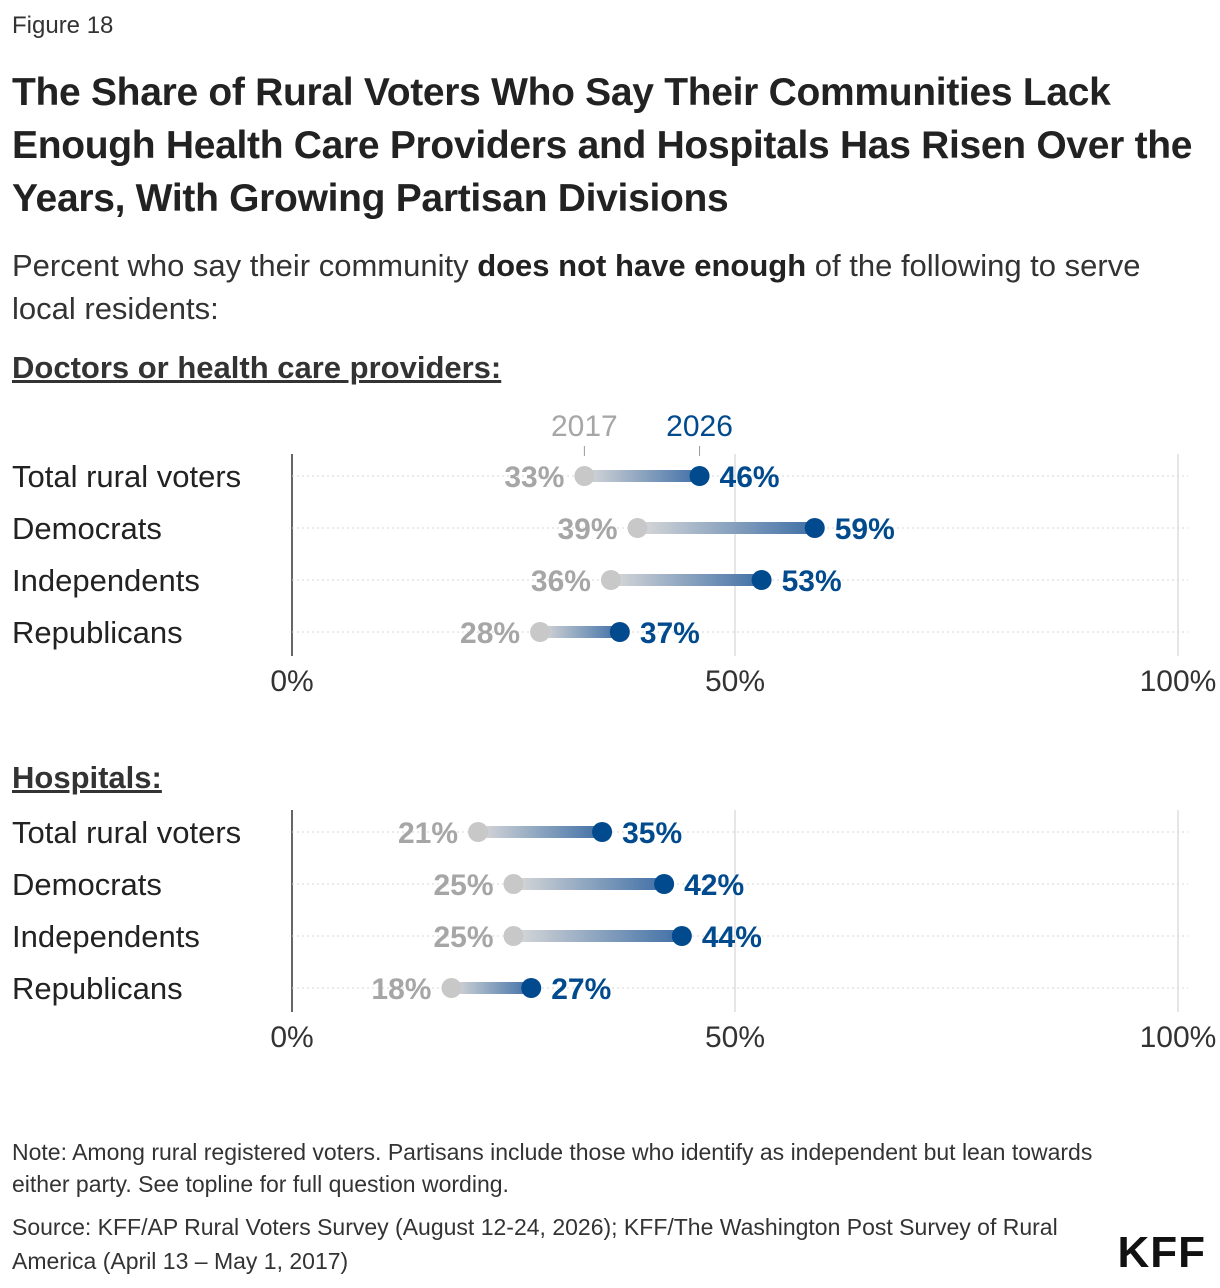  Describe the element at coordinates (584, 426) in the screenshot. I see `legend-2017: 2017` at that location.